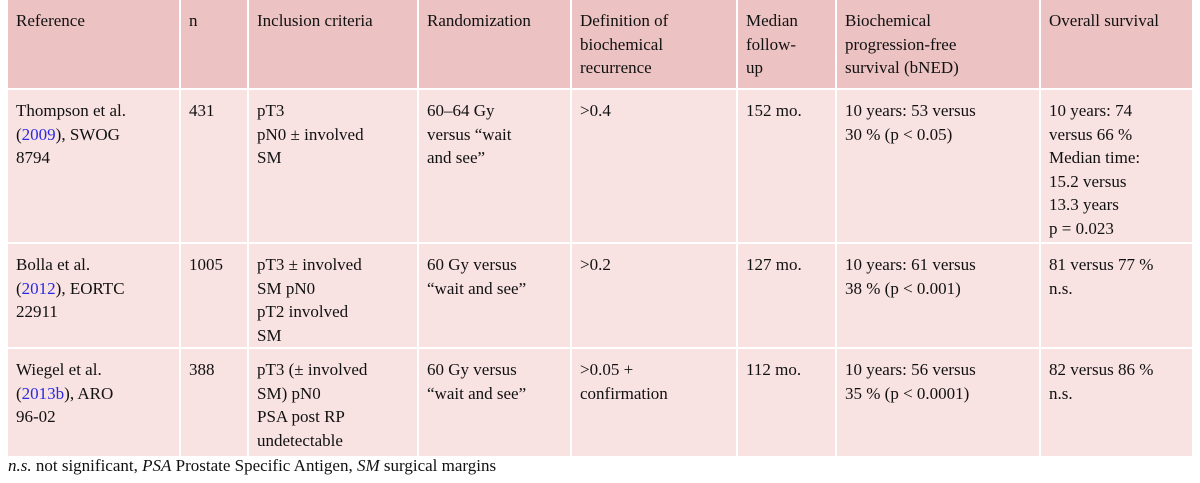  Describe the element at coordinates (202, 110) in the screenshot. I see `cell-line: 431` at that location.